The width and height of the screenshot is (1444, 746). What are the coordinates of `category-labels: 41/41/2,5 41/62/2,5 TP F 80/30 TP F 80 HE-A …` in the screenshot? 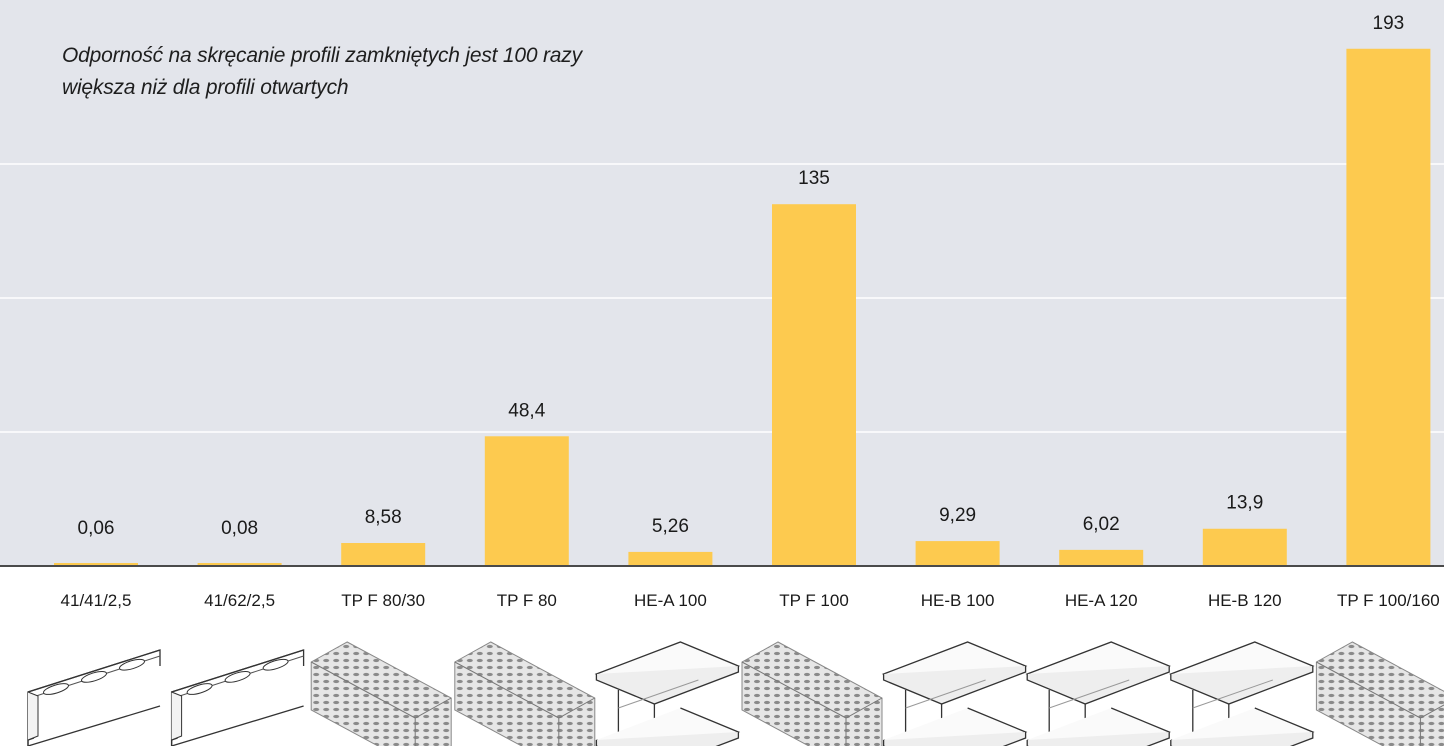 It's located at (750, 600).